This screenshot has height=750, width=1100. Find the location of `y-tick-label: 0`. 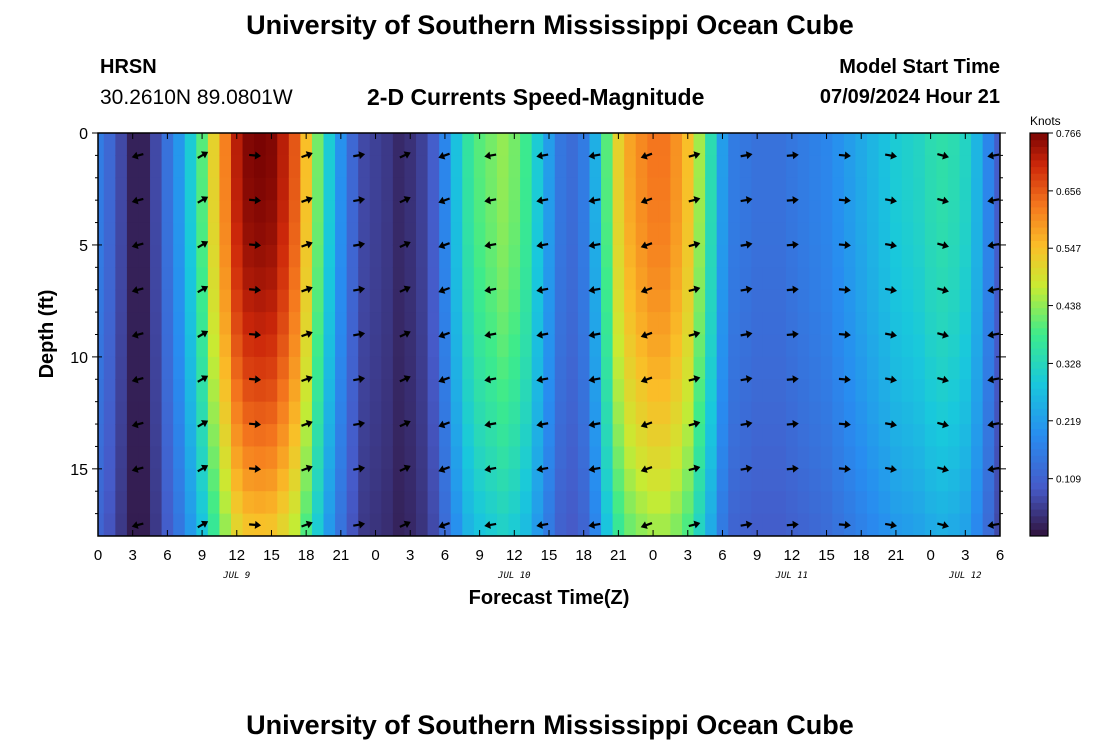

y-tick-label: 0 is located at coordinates (83, 134).